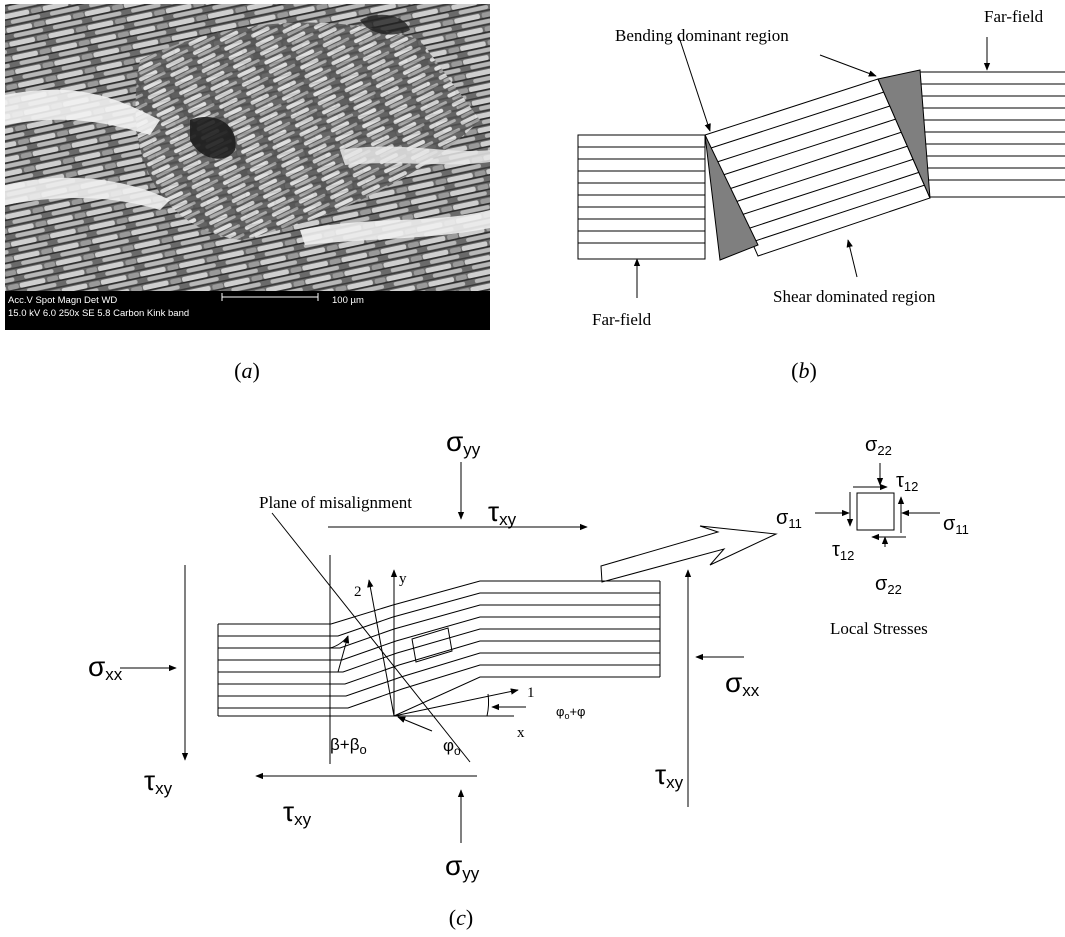  I want to click on label-axis-x: x, so click(521, 733).